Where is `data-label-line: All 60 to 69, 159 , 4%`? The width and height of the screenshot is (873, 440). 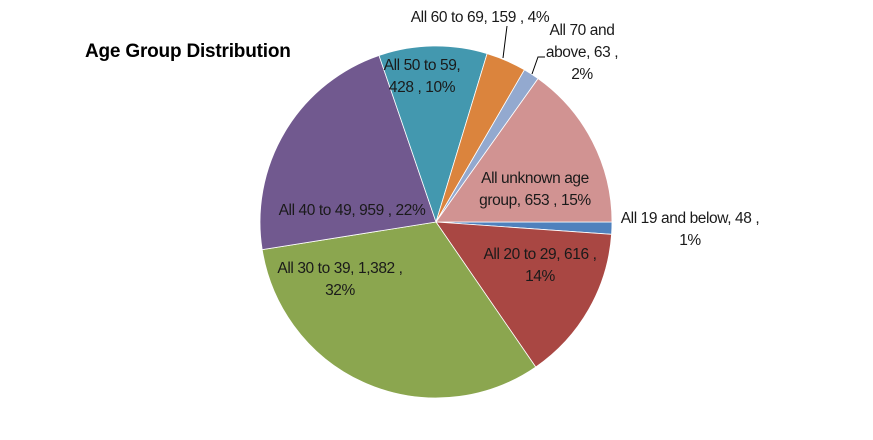
data-label-line: All 60 to 69, 159 , 4% is located at coordinates (480, 17).